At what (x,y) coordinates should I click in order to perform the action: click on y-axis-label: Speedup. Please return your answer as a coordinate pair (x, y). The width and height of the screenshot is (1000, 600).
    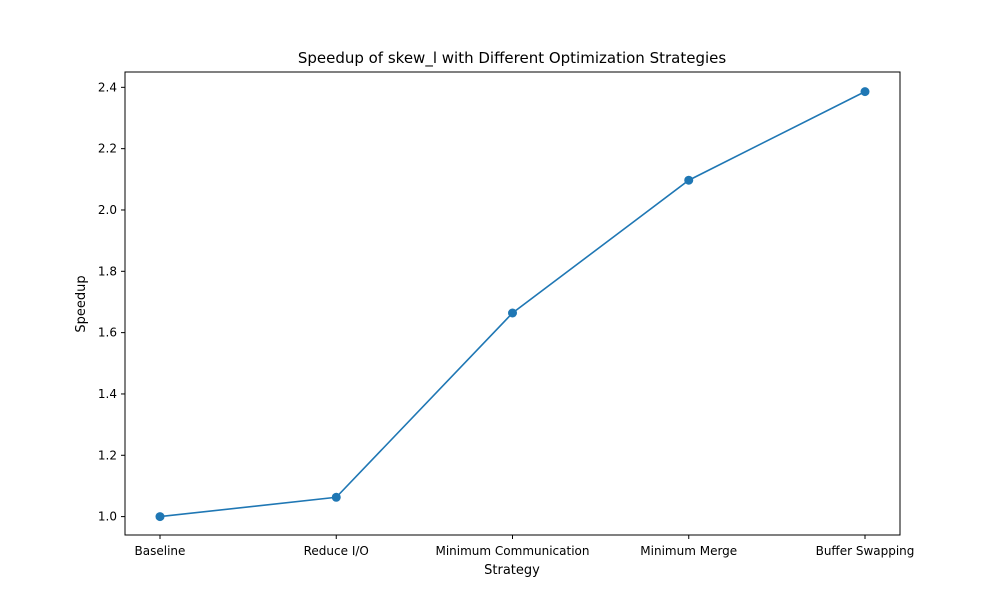
    Looking at the image, I should click on (81, 303).